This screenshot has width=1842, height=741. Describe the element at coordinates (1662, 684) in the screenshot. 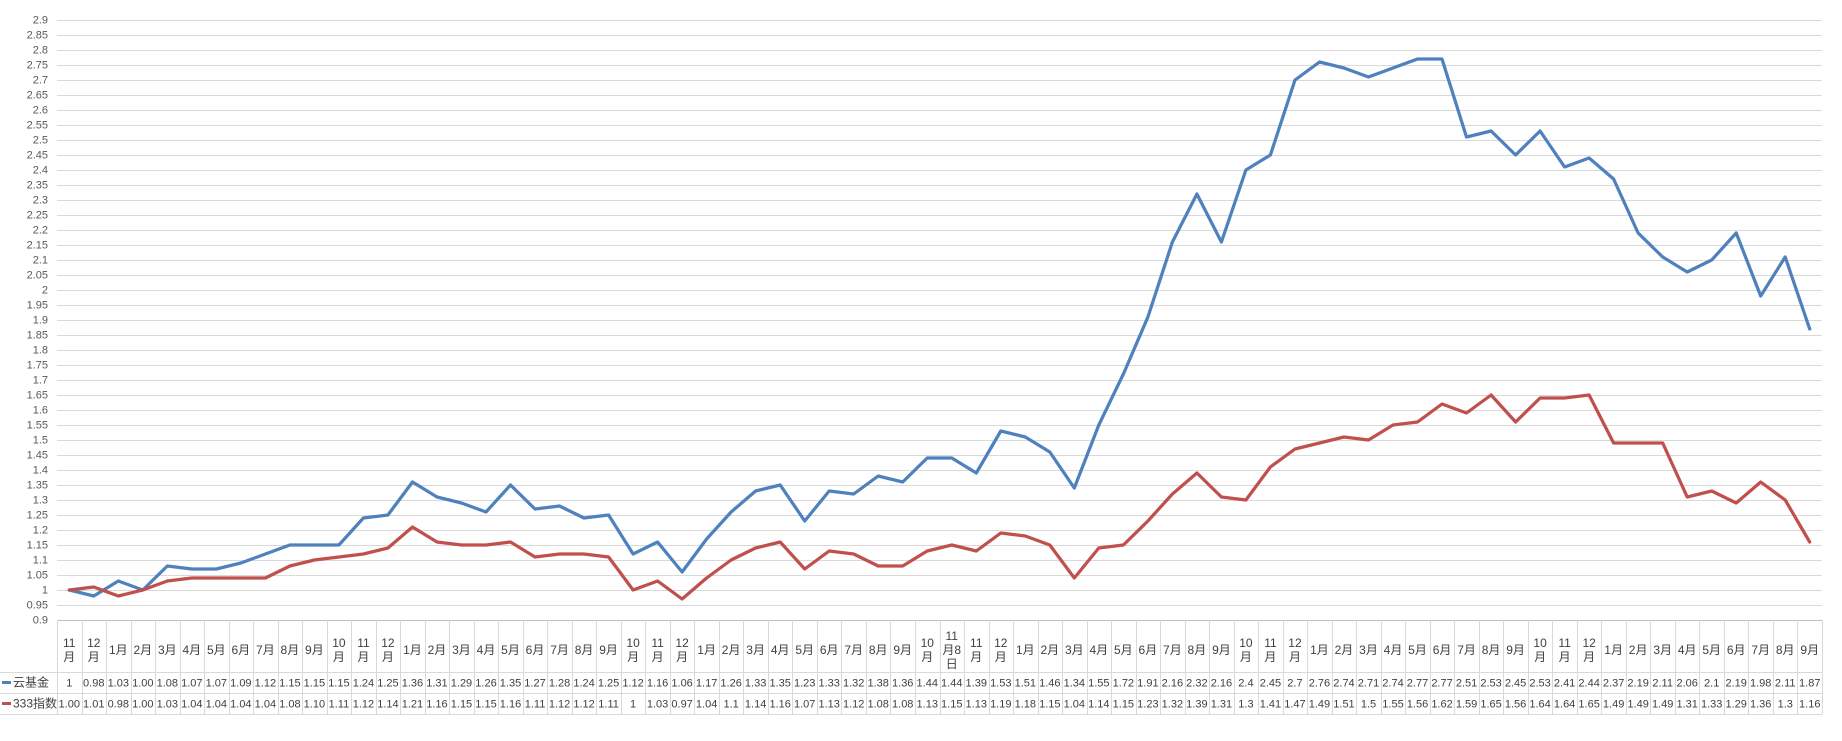

I see `table-cell: 2.11` at that location.